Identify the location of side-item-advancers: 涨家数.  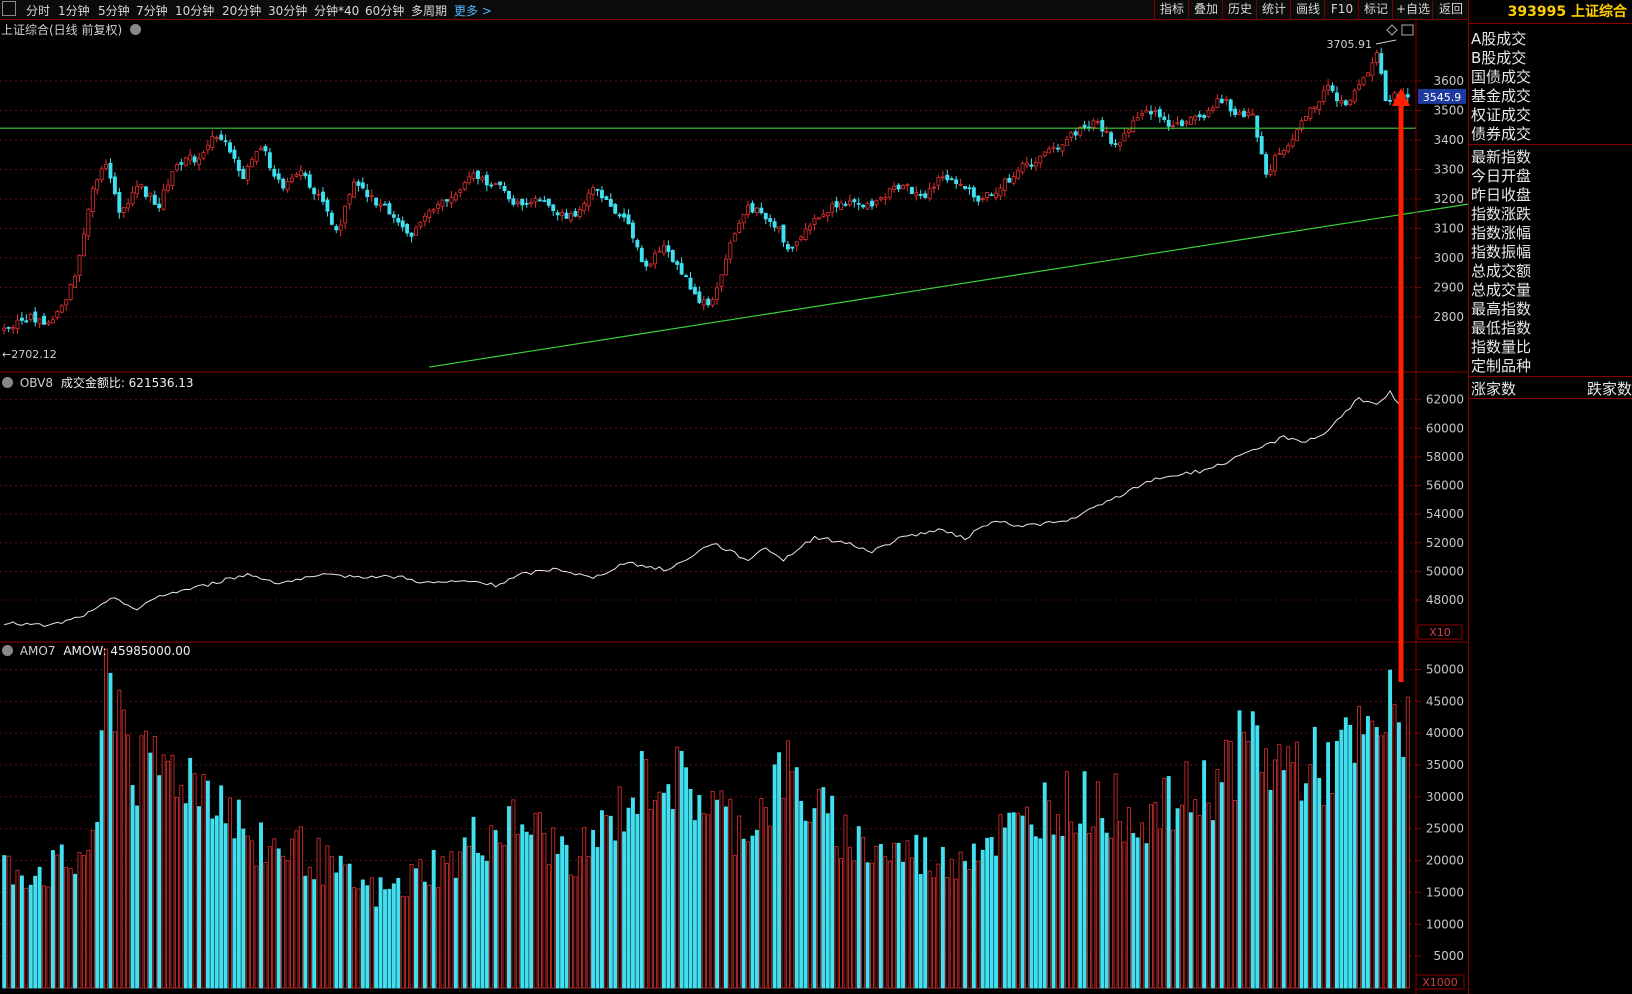
(1494, 389).